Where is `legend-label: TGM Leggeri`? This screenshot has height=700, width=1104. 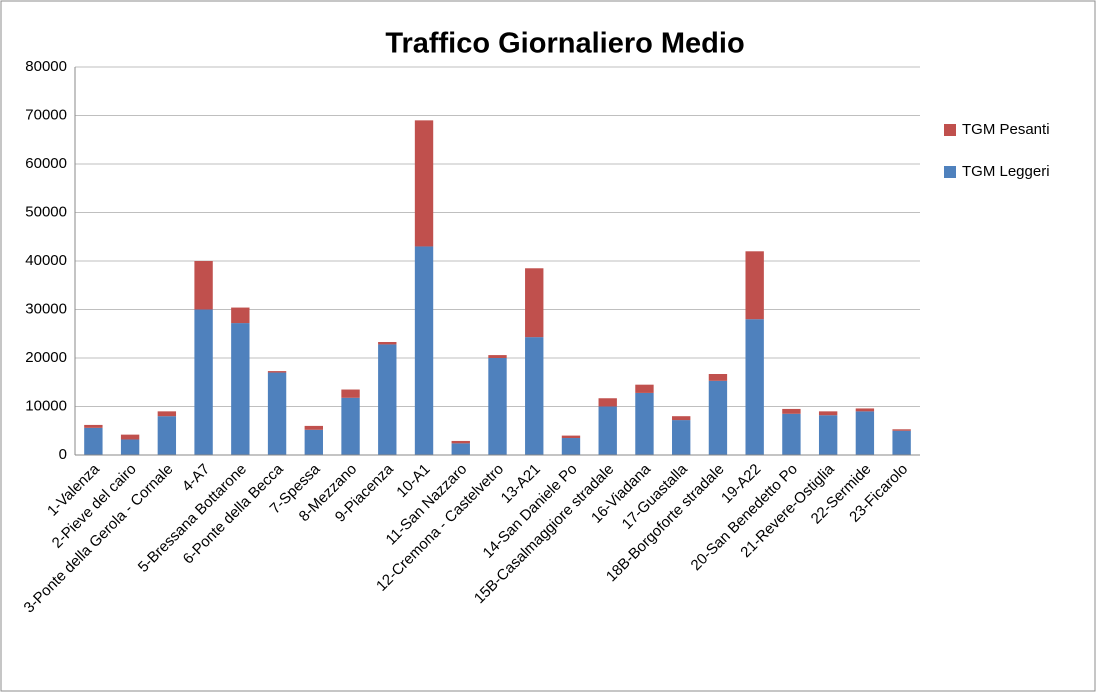 legend-label: TGM Leggeri is located at coordinates (1006, 171).